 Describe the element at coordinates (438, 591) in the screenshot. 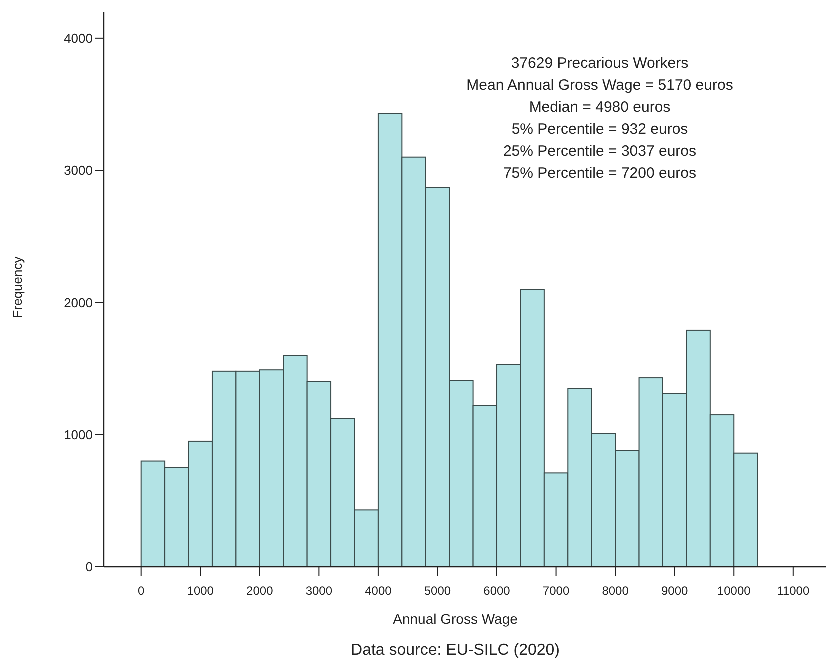

I see `x-tick-label: 5000` at that location.